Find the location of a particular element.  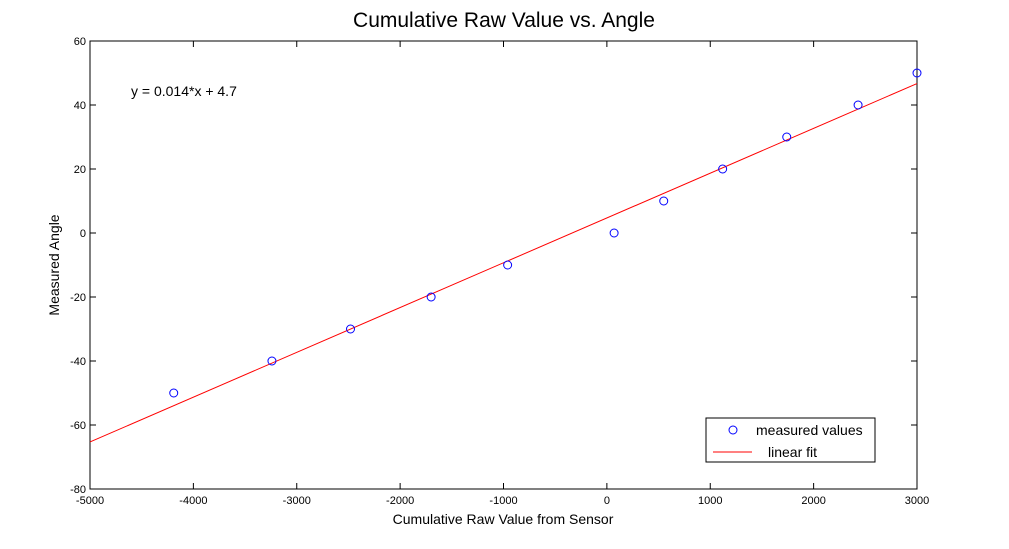

fit-equation-annotation: y = 0.014*x + 4.7 is located at coordinates (184, 91).